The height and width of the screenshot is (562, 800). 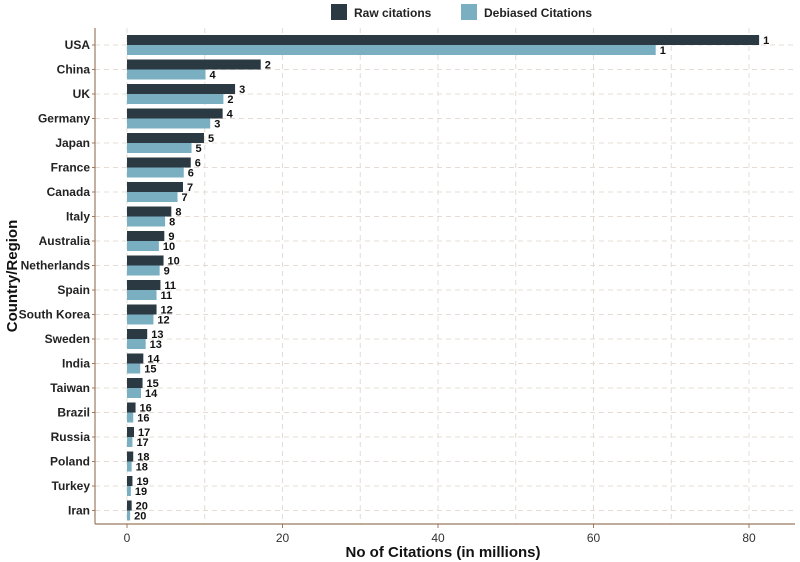 What do you see at coordinates (749, 538) in the screenshot?
I see `x-tick-label: 80` at bounding box center [749, 538].